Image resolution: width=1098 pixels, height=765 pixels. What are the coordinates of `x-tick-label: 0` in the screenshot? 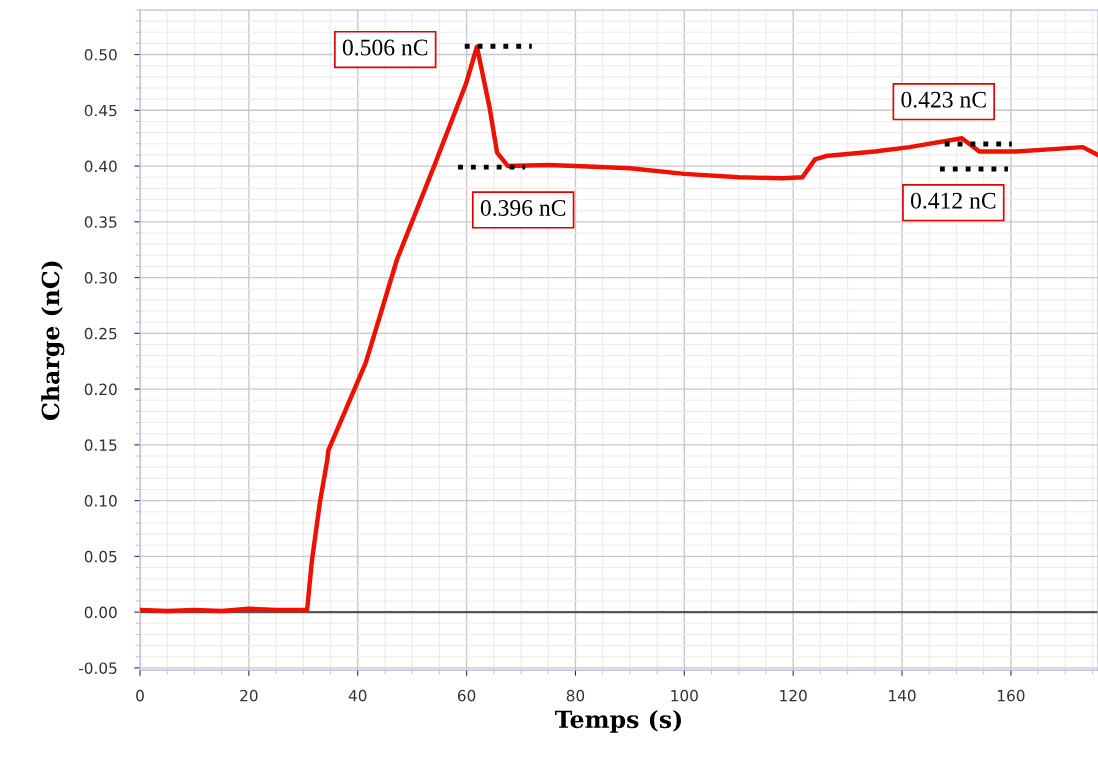 It's located at (140, 695).